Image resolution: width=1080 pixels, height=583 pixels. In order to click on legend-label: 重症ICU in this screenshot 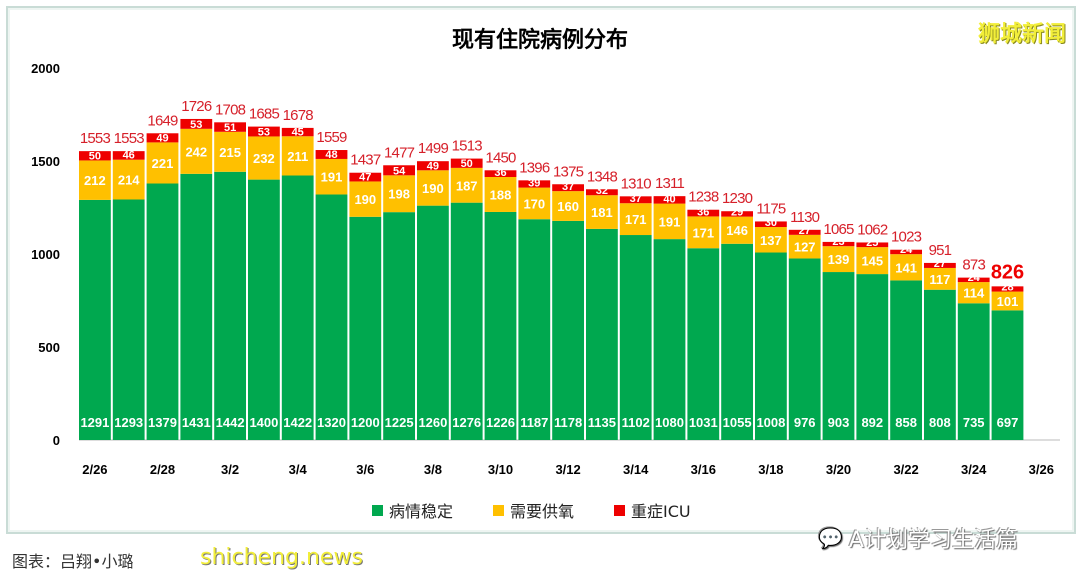, I will do `click(661, 511)`.